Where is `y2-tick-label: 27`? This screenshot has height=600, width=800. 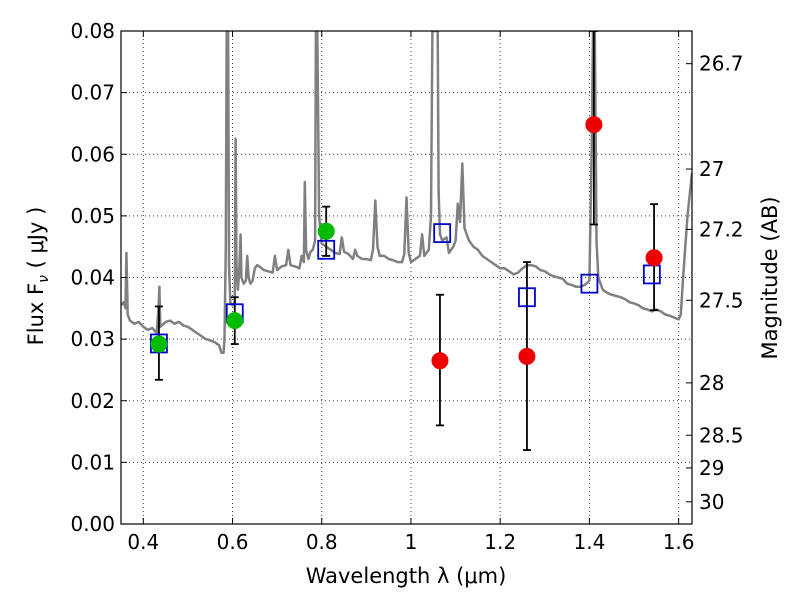 y2-tick-label: 27 is located at coordinates (711, 169).